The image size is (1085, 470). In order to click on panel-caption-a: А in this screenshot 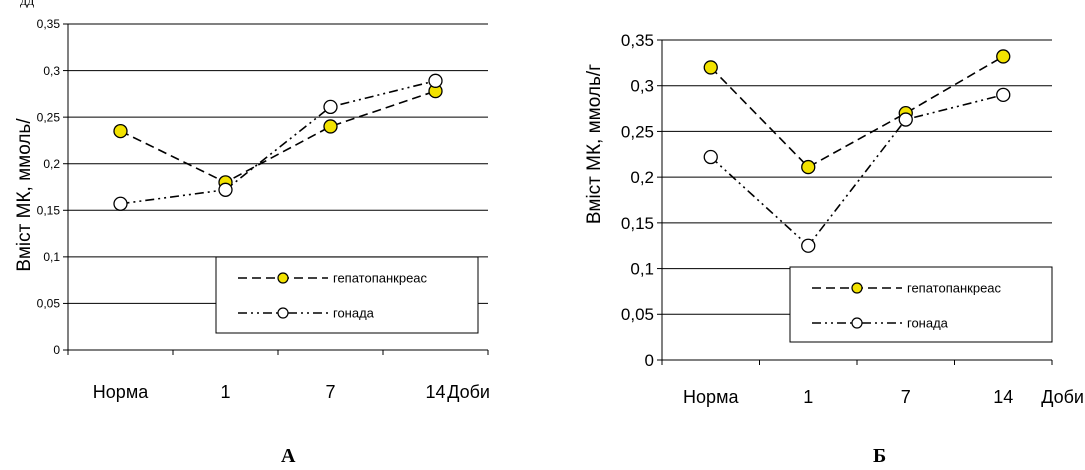, I will do `click(288, 456)`.